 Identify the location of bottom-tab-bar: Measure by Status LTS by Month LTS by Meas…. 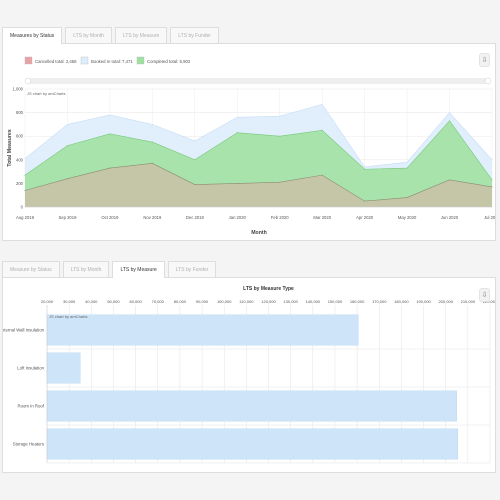
(110, 269).